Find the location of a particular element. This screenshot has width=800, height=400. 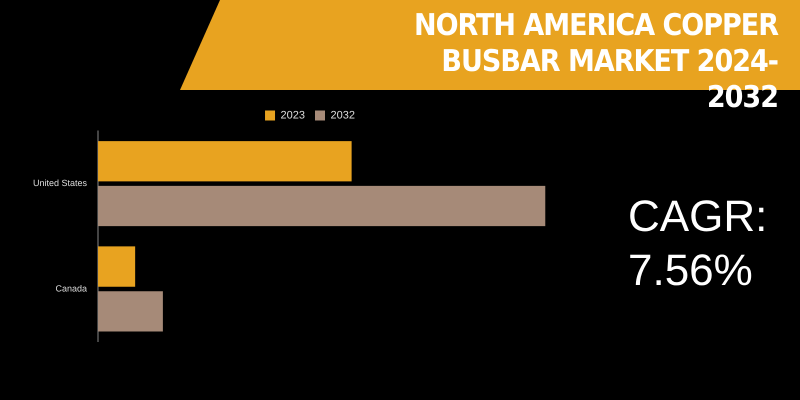

y-tick-label: Canada is located at coordinates (72, 288).